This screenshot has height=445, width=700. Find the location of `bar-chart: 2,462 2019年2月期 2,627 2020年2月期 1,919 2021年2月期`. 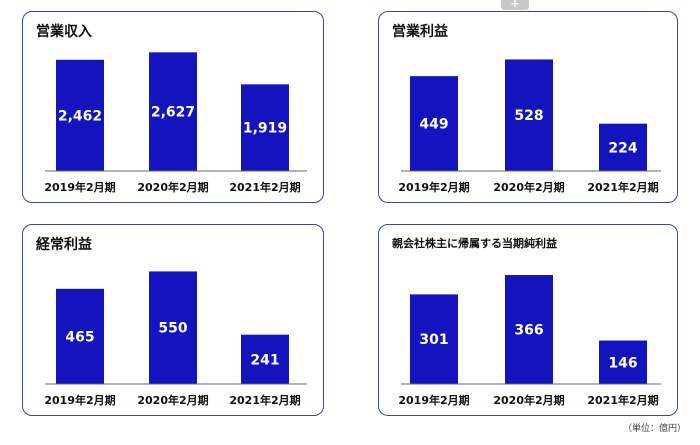

bar-chart: 2,462 2019年2月期 2,627 2020年2月期 1,919 2021年2月期 is located at coordinates (175, 123).